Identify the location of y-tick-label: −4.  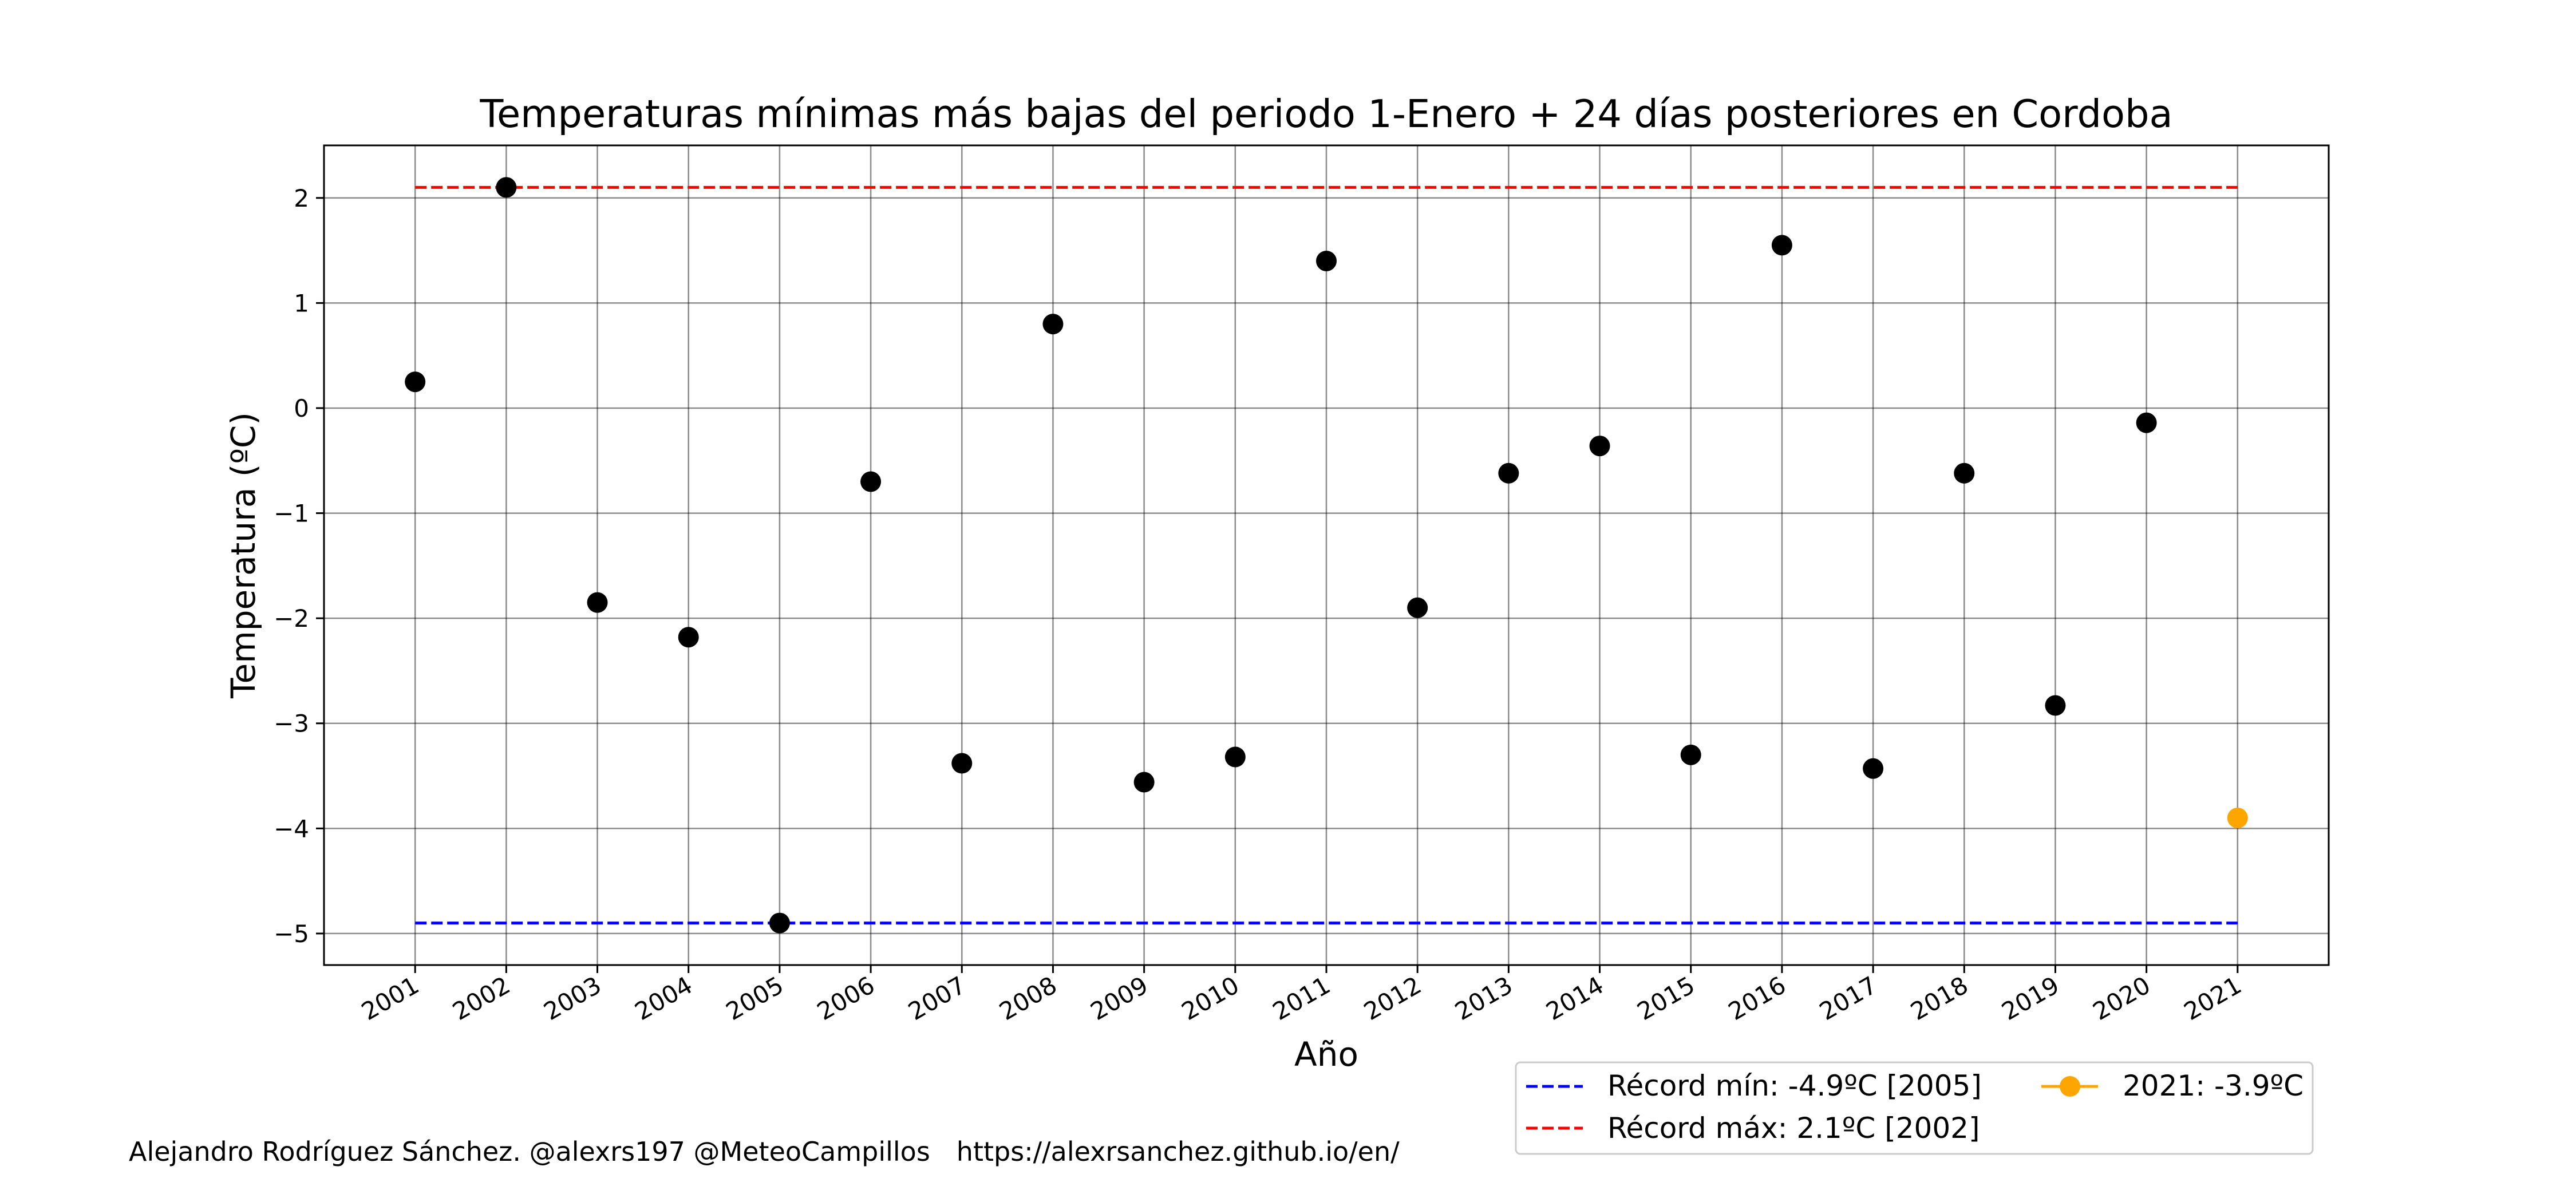
(291, 829).